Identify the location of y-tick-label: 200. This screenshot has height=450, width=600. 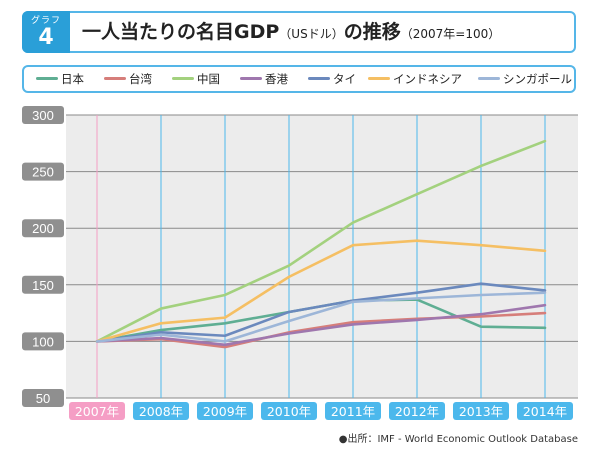
(43, 228).